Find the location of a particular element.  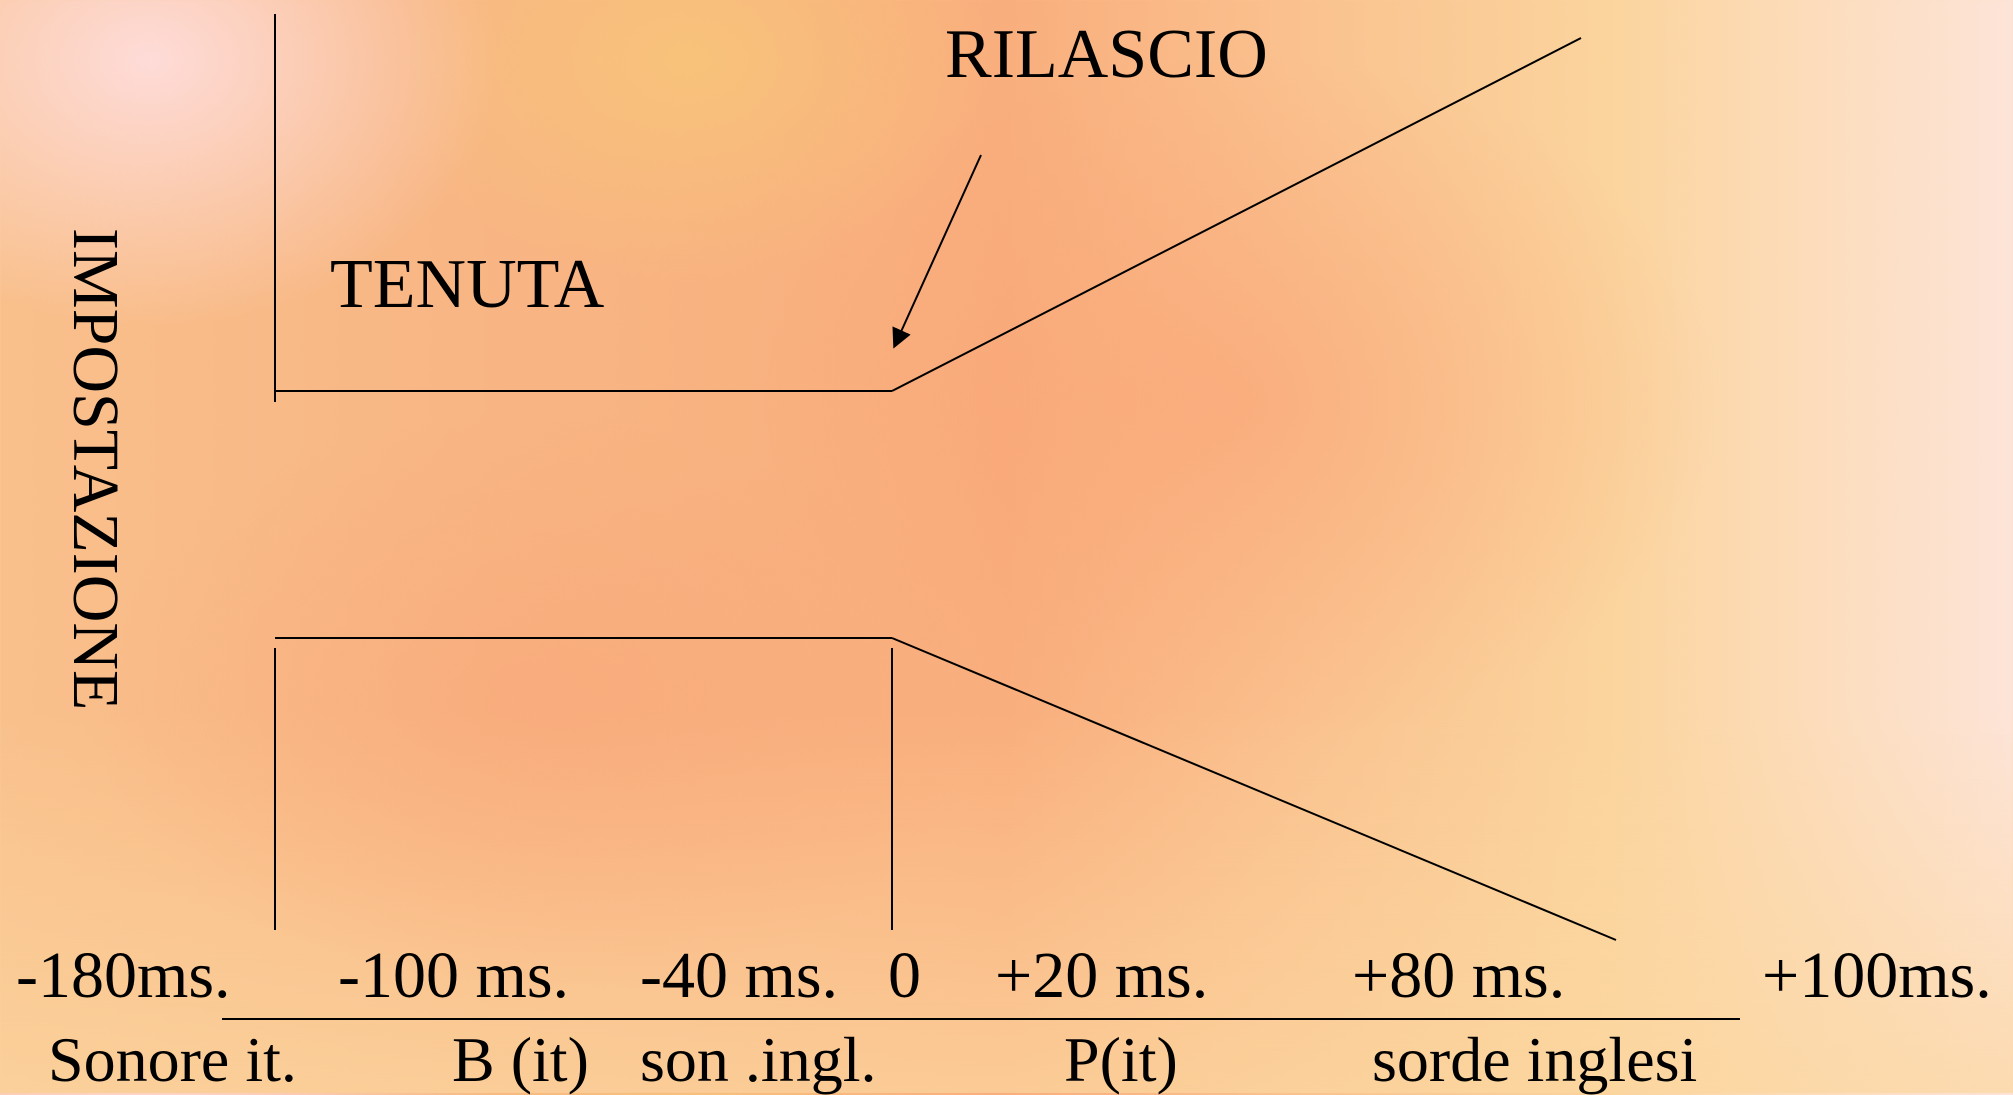

category-label: Sonore it. is located at coordinates (172, 1059).